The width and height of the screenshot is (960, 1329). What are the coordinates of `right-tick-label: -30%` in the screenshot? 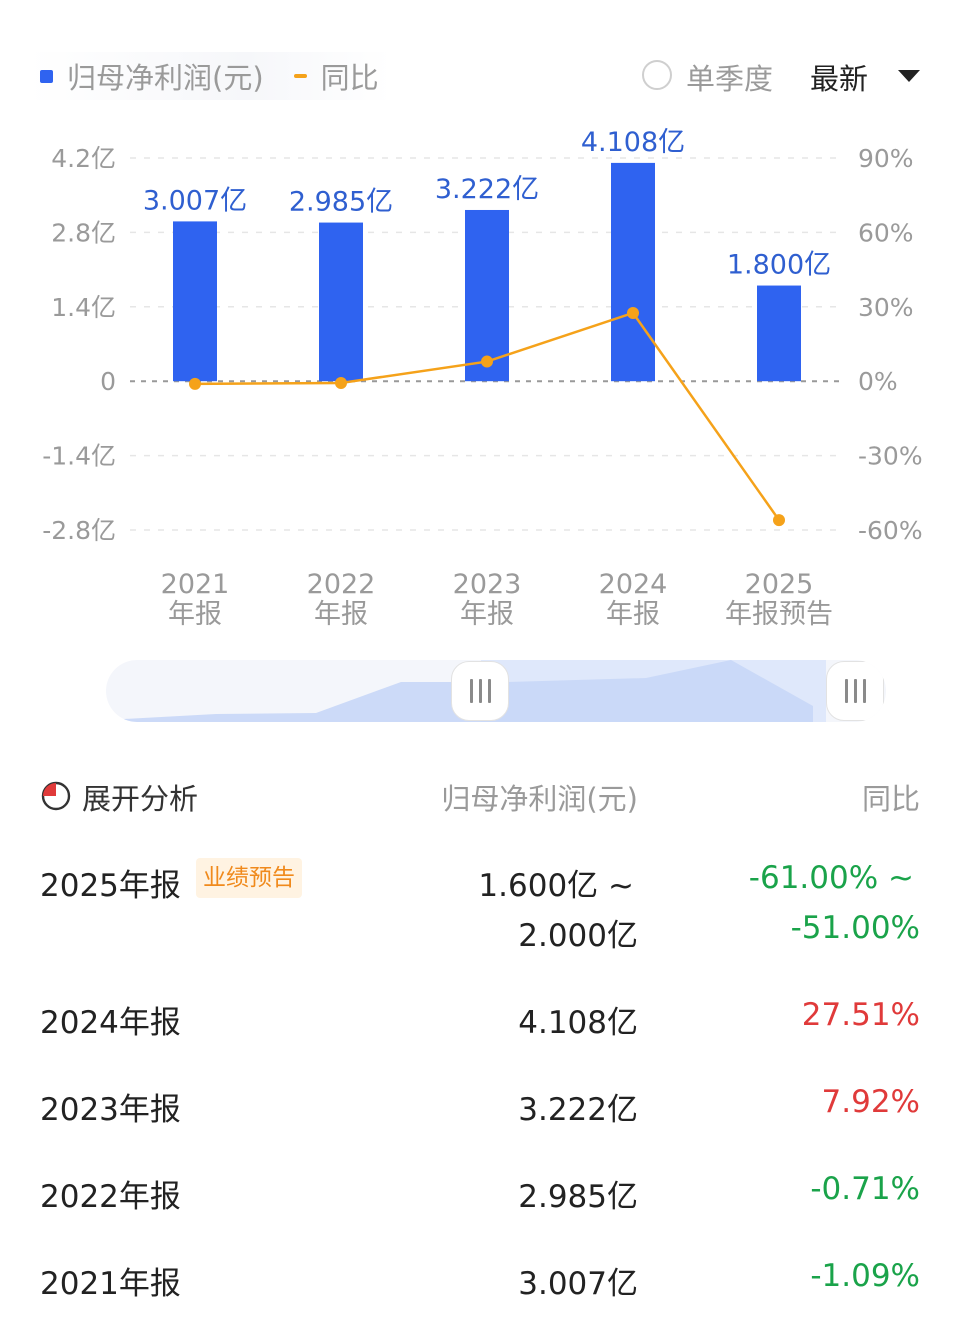 It's located at (890, 456).